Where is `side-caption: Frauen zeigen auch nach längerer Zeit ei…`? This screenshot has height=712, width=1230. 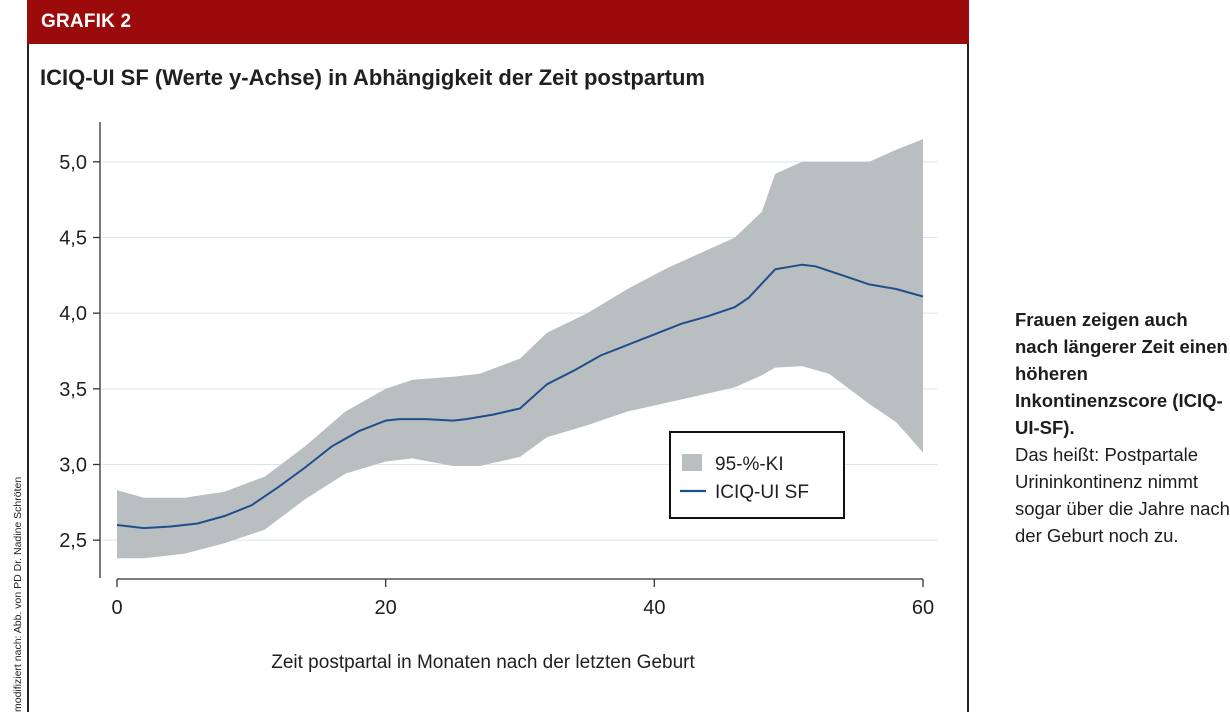
side-caption: Frauen zeigen auch nach längerer Zeit ei… is located at coordinates (1122, 427).